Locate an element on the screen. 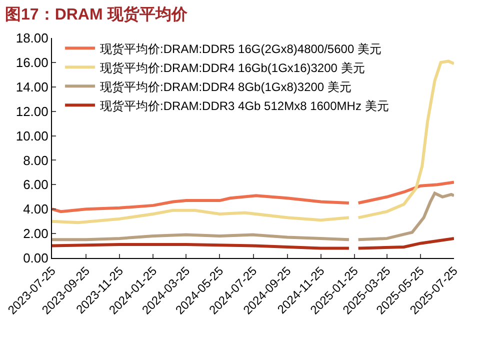 The image size is (502, 340). y-tick-label: 16.00 is located at coordinates (32, 62).